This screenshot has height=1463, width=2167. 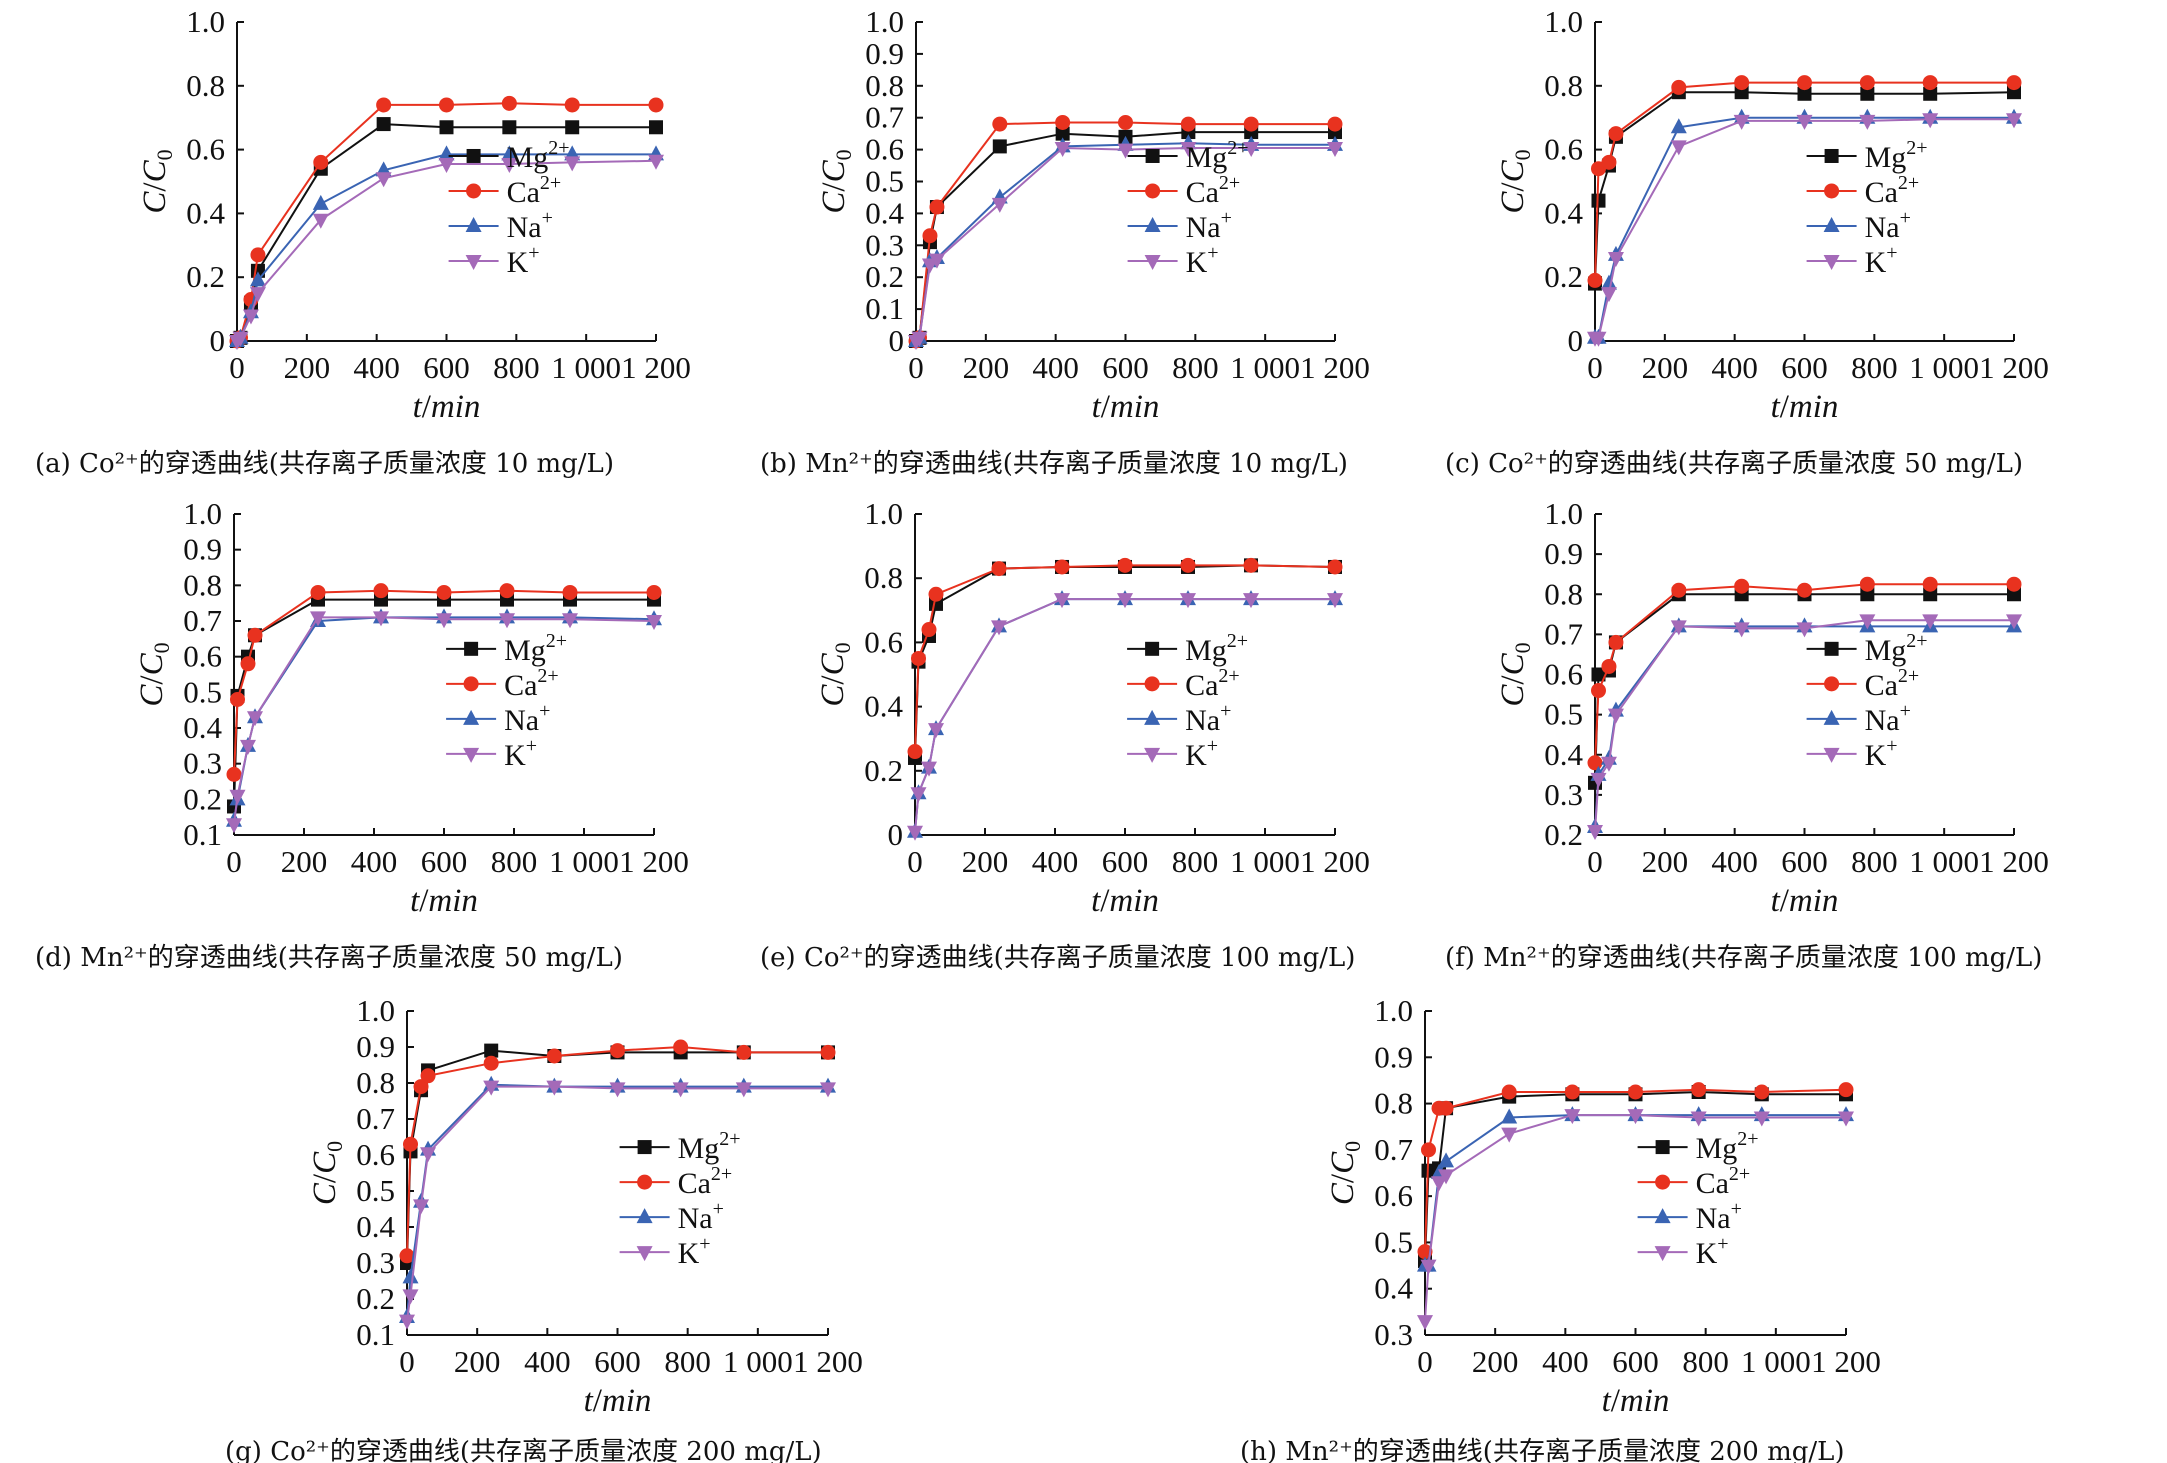 What do you see at coordinates (407, 1361) in the screenshot?
I see `x-tick-label: 0` at bounding box center [407, 1361].